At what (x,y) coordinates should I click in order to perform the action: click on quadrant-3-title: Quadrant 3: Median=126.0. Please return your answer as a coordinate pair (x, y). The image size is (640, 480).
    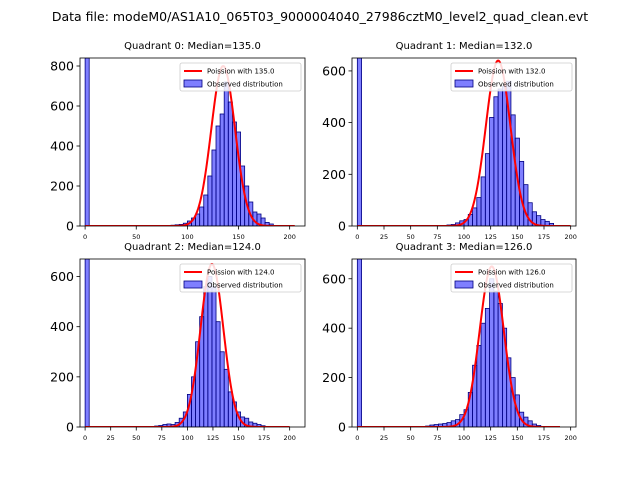
    Looking at the image, I should click on (464, 247).